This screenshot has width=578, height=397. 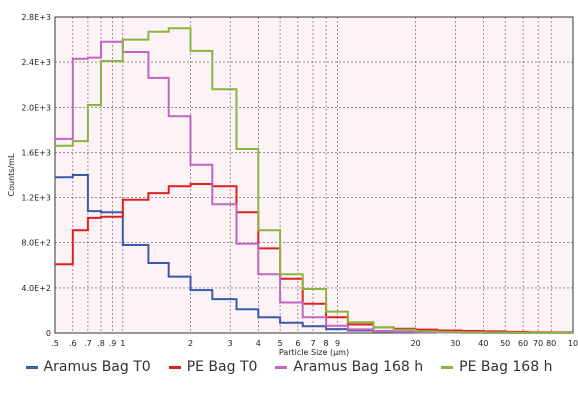 I want to click on y-tick-label: 0, so click(x=48, y=333).